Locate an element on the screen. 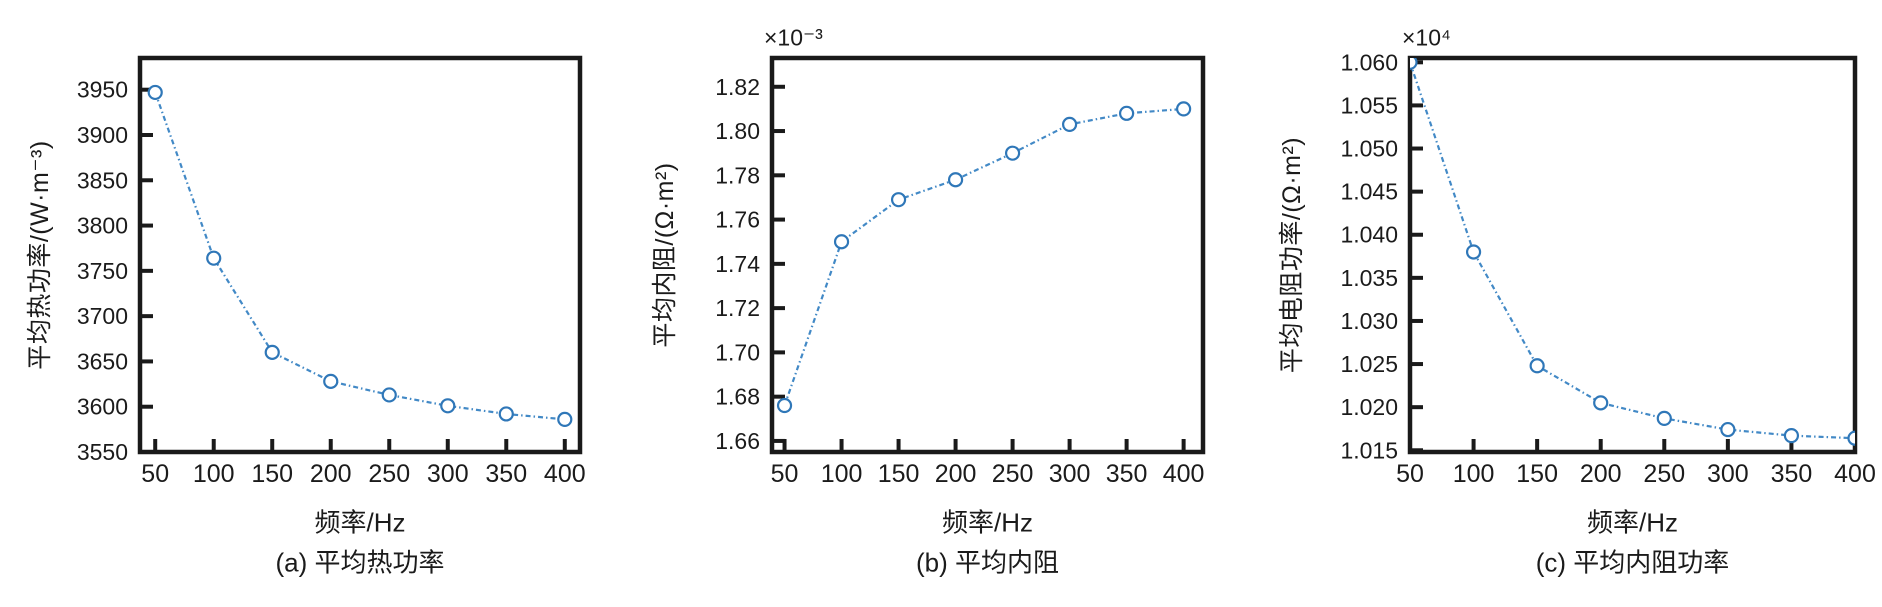 The height and width of the screenshot is (607, 1882). y-tick-label: 1.68 is located at coordinates (737, 397).